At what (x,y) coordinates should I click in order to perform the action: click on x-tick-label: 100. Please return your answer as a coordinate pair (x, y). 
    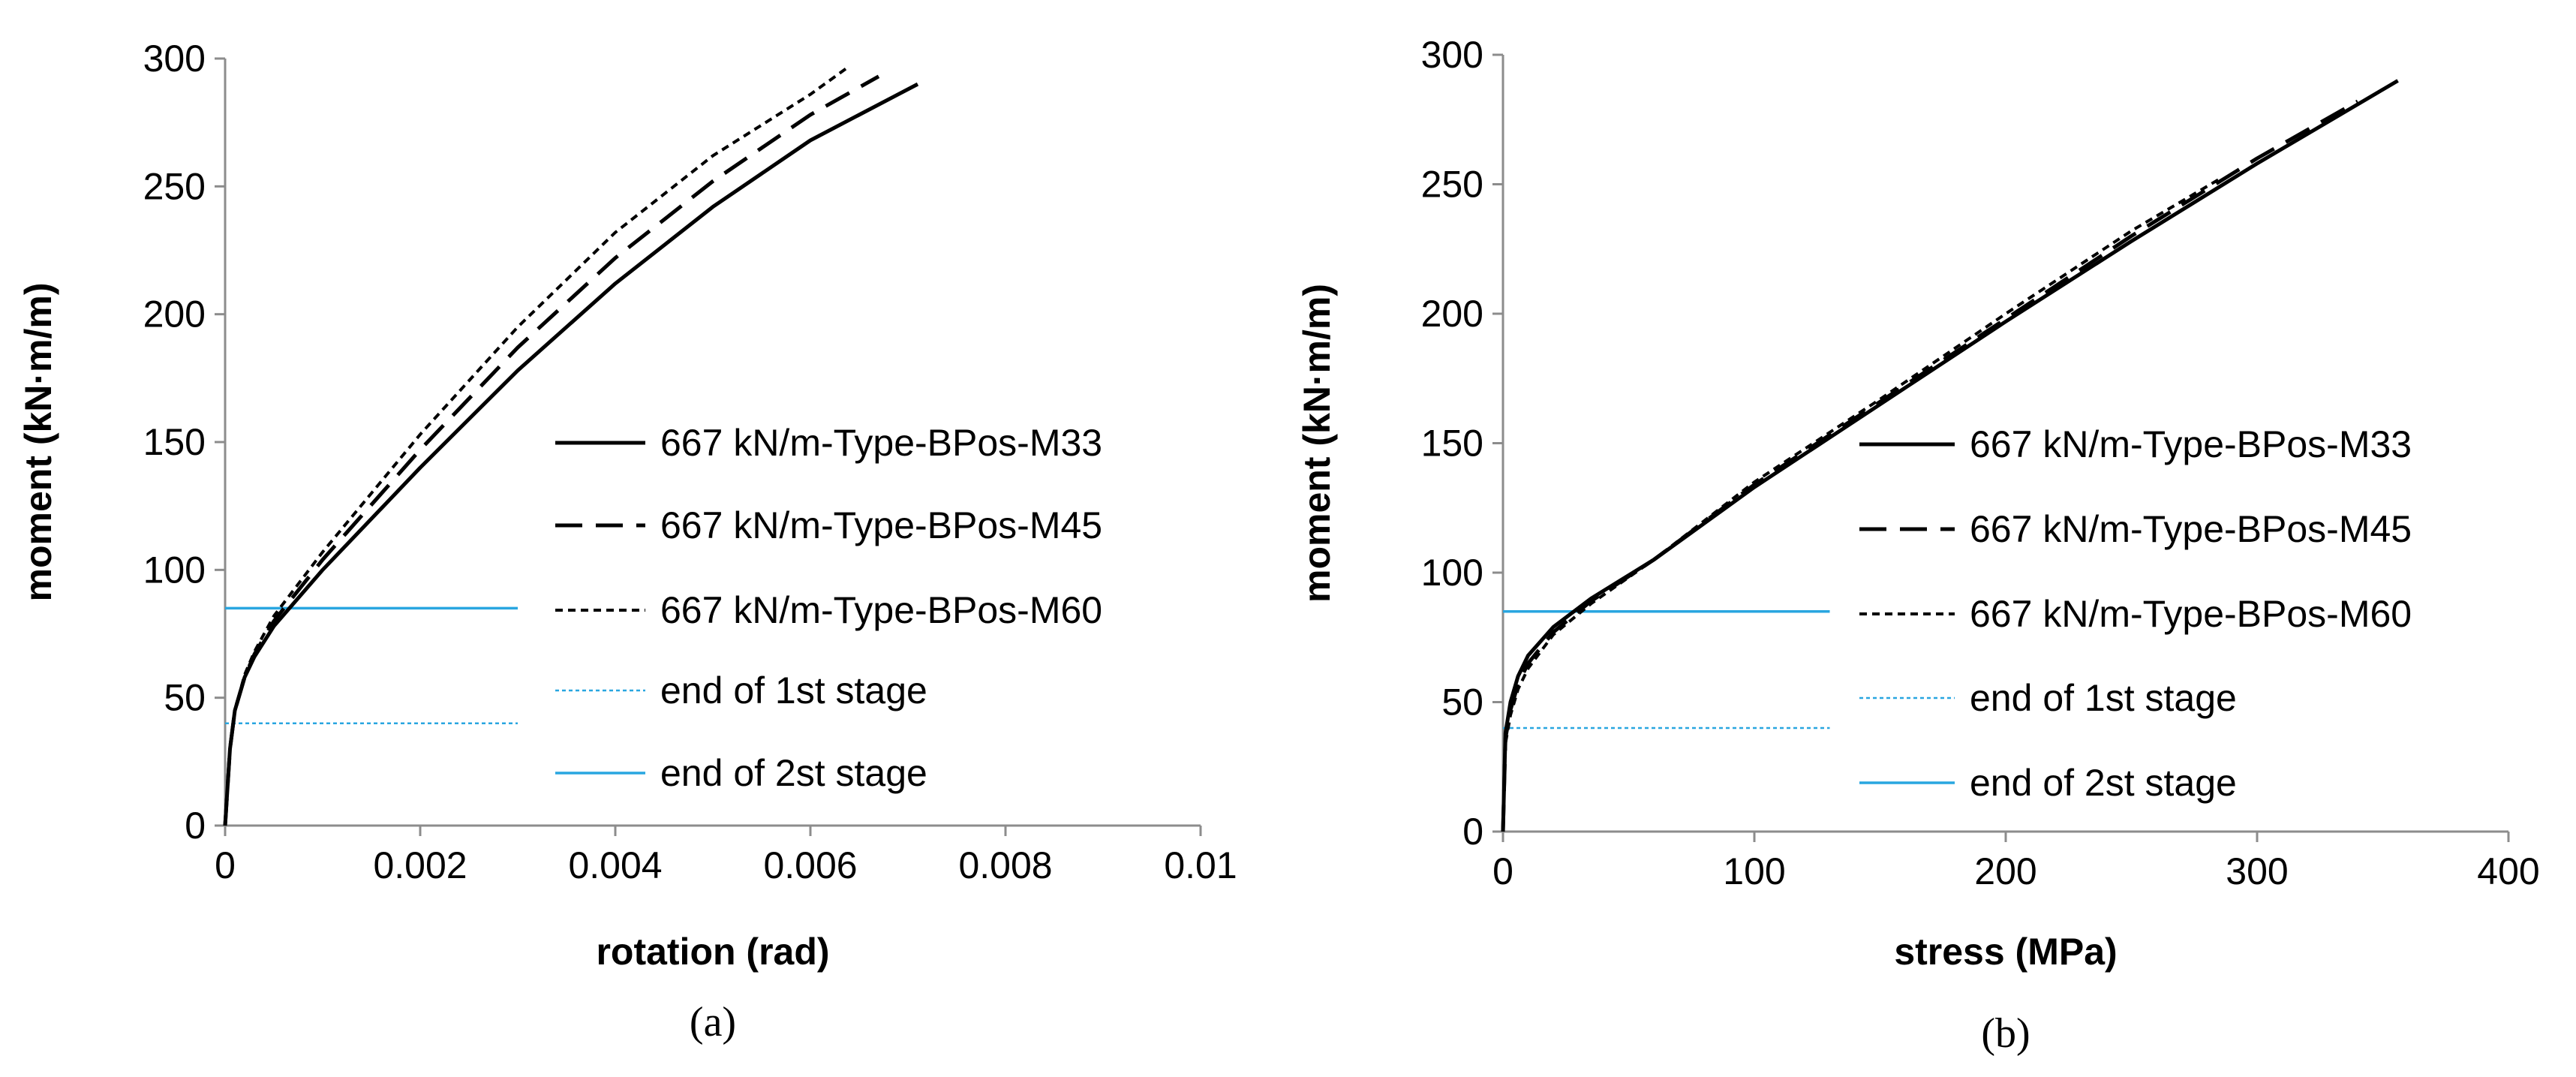
    Looking at the image, I should click on (1754, 871).